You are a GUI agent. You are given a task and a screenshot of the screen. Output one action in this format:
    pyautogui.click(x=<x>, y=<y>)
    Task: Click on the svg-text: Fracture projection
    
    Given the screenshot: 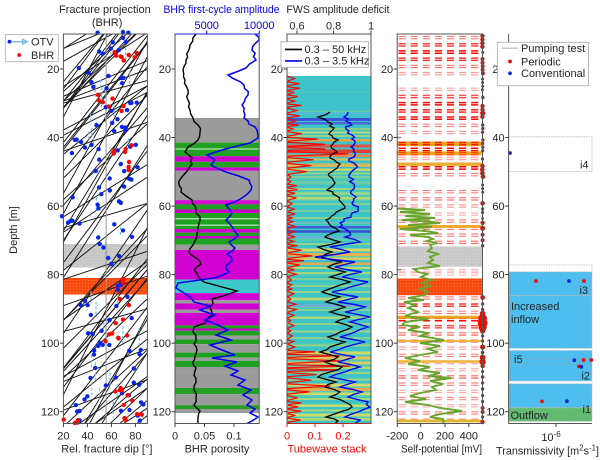 What is the action you would take?
    pyautogui.click(x=105, y=10)
    